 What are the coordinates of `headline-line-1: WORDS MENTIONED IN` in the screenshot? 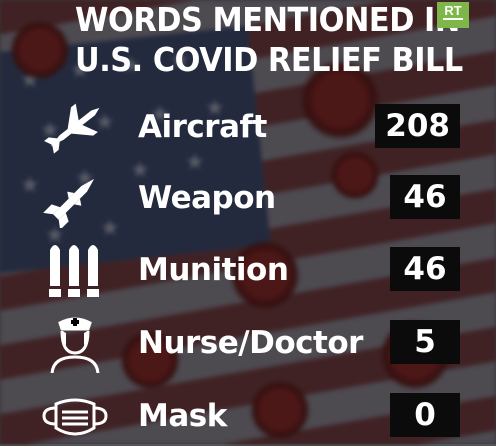 It's located at (267, 19).